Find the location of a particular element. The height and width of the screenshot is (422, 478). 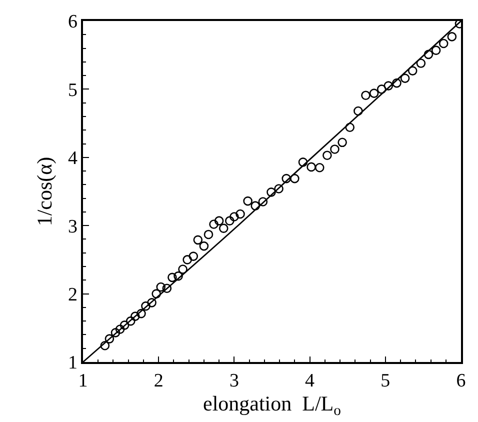

x-tick-label: 2 is located at coordinates (159, 381).